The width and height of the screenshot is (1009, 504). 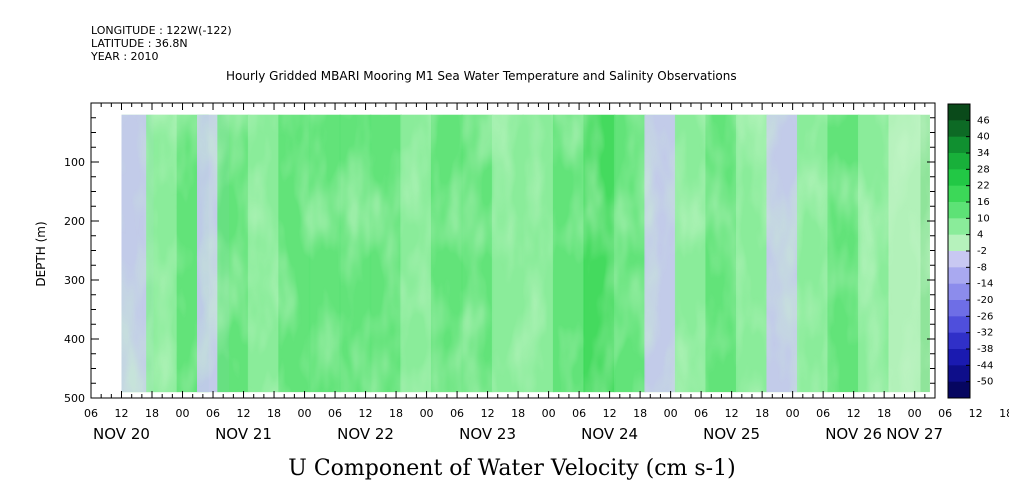 What do you see at coordinates (985, 316) in the screenshot?
I see `colorbar-label: -26` at bounding box center [985, 316].